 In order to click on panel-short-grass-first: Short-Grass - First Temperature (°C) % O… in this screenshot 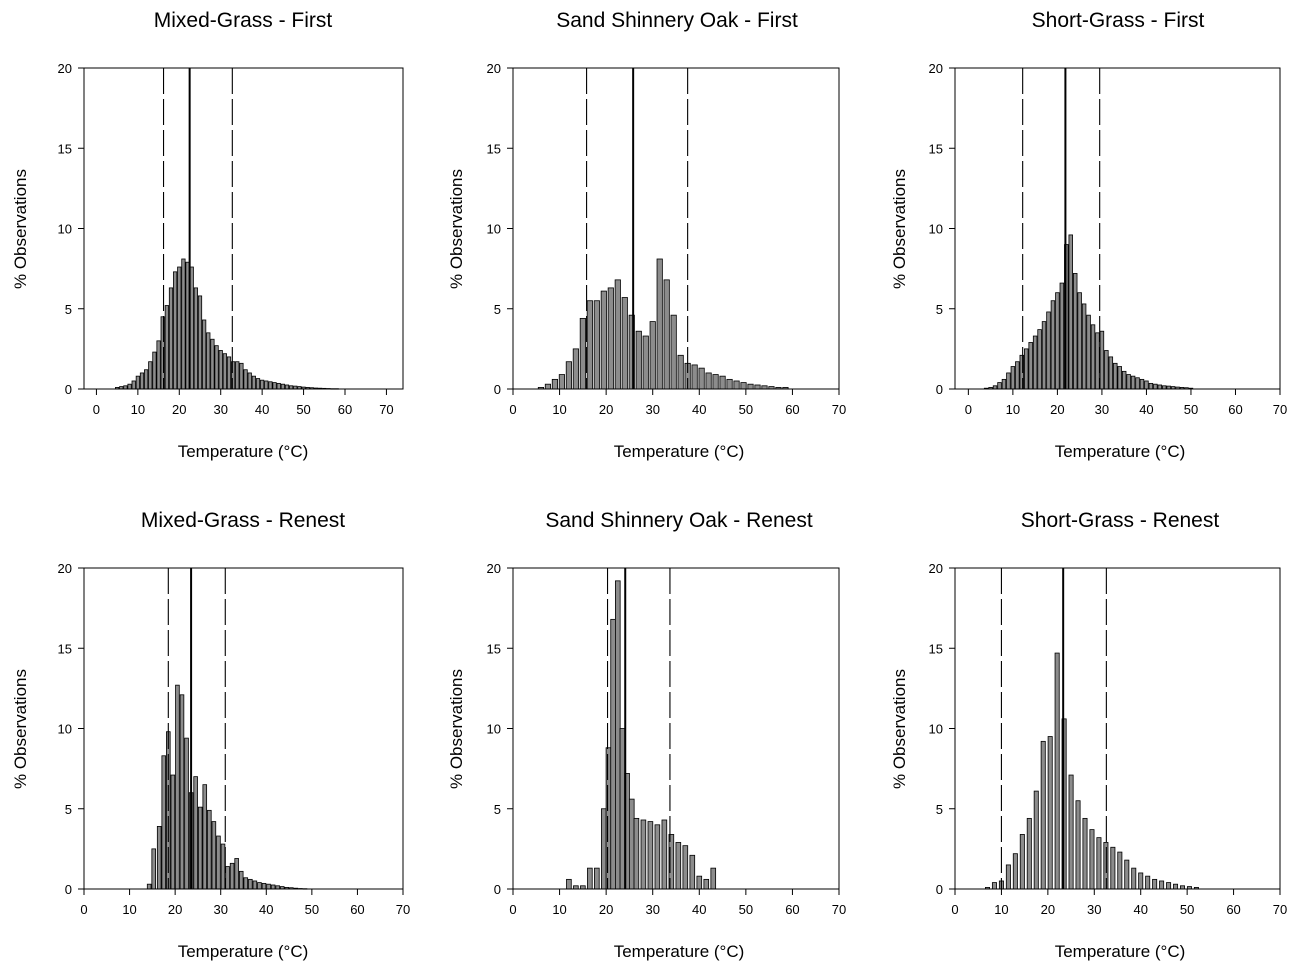, I will do `click(1047, 235)`.